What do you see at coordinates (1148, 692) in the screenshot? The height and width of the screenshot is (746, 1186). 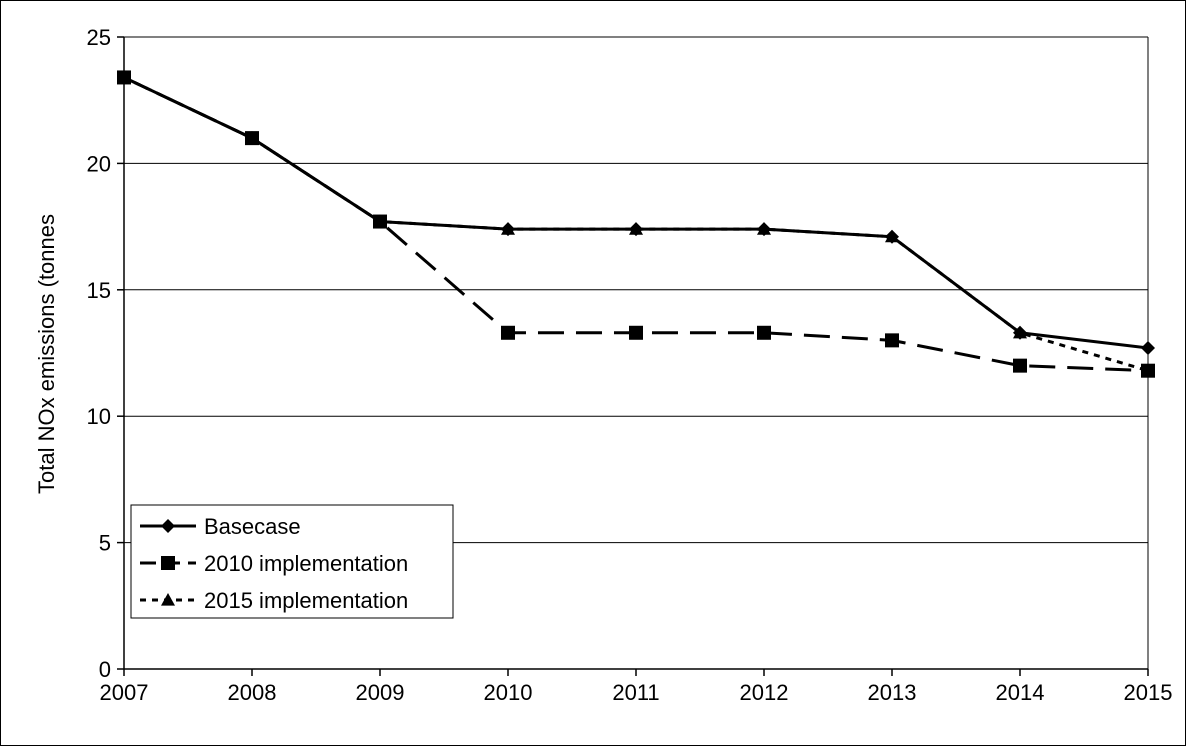 I see `x-tick-label: 2015` at bounding box center [1148, 692].